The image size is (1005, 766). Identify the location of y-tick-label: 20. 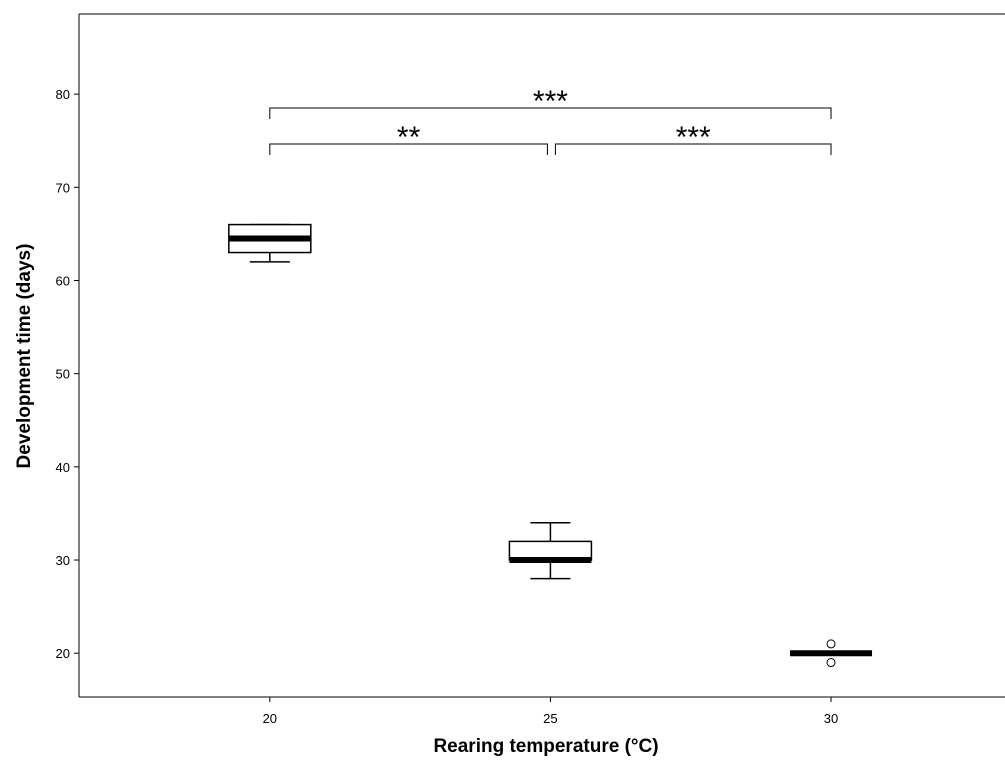
(63, 653).